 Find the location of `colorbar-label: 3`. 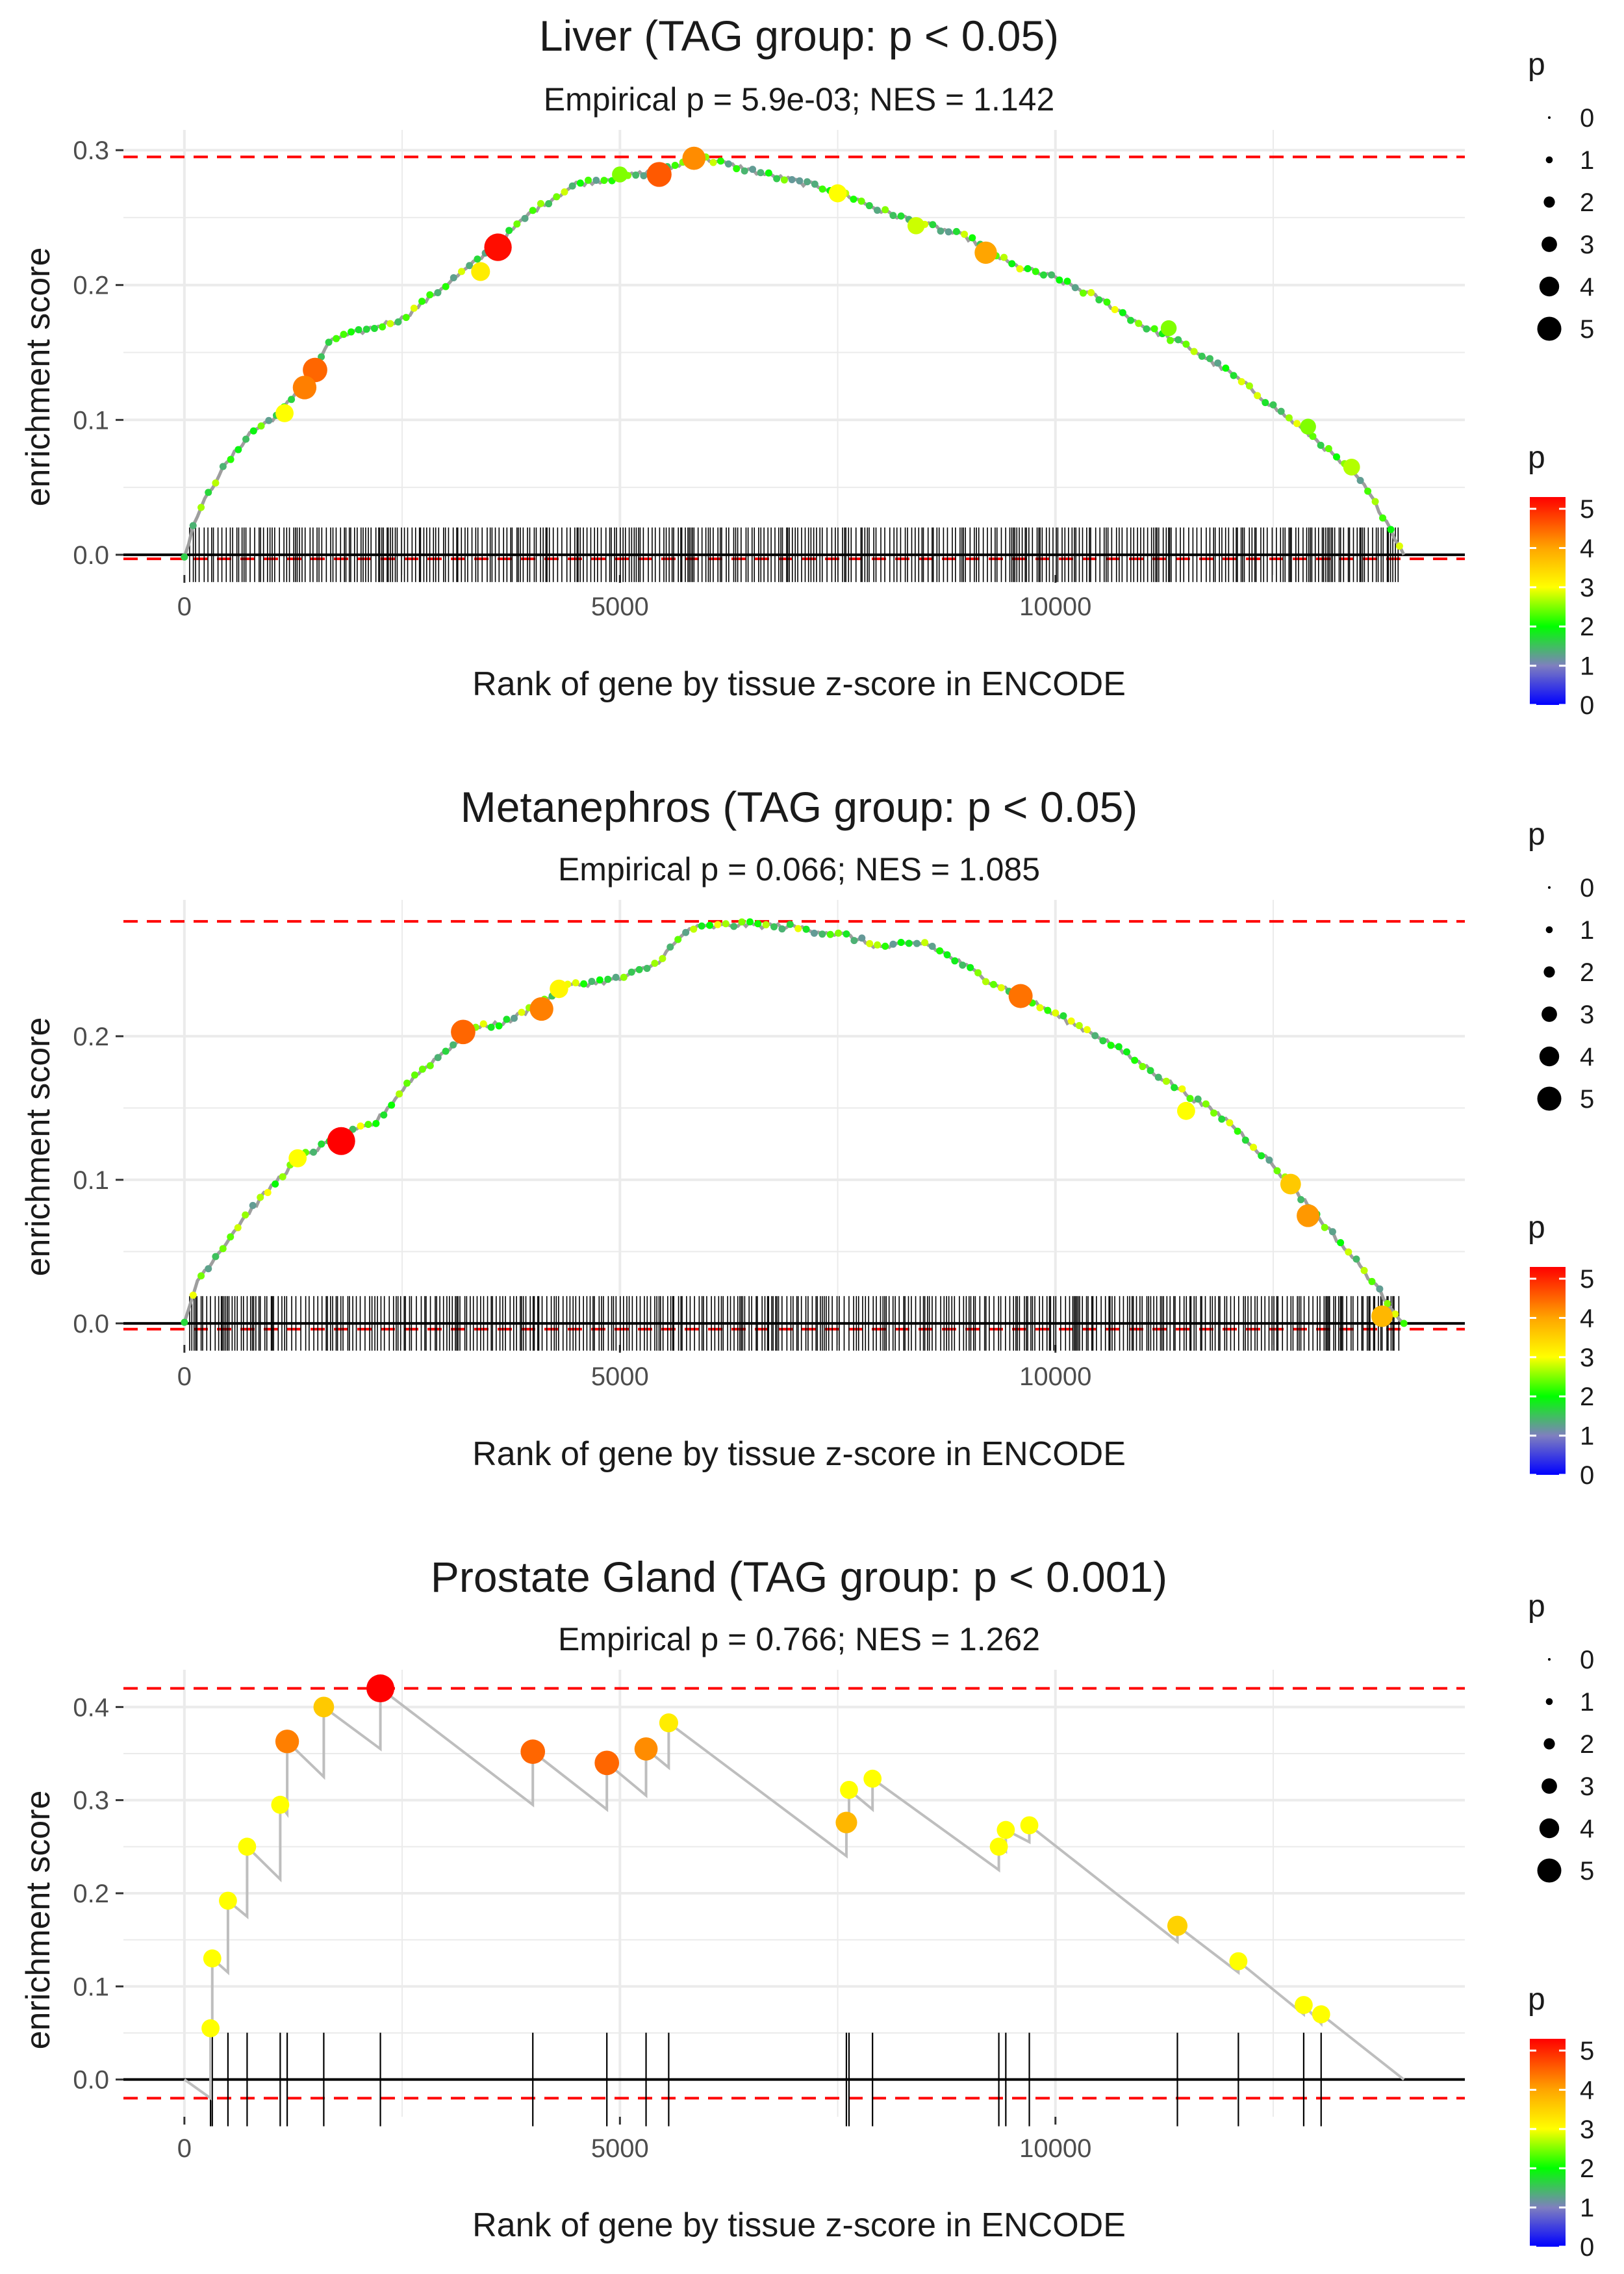

colorbar-label: 3 is located at coordinates (1587, 1358).